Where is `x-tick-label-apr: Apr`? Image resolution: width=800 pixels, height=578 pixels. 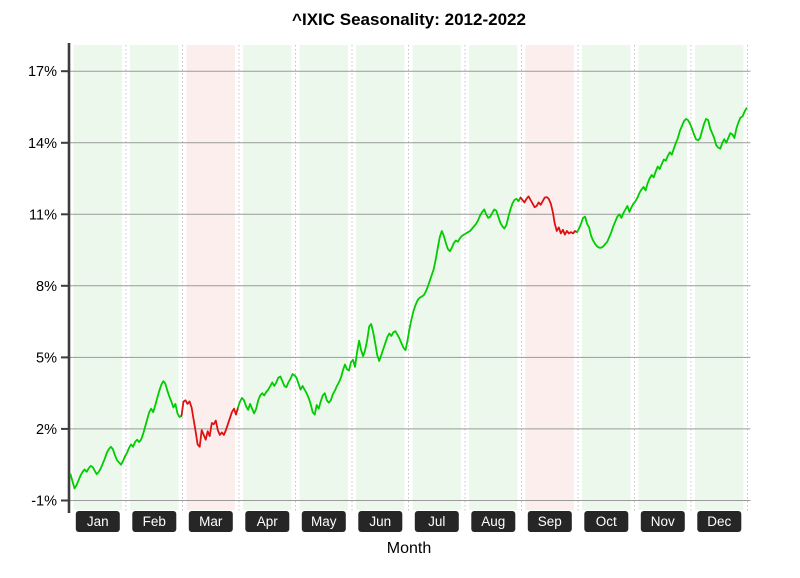
x-tick-label-apr: Apr is located at coordinates (268, 521).